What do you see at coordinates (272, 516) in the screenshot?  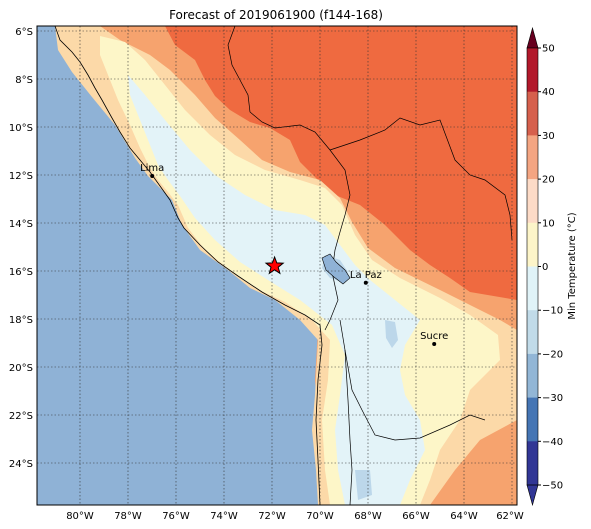 I see `lon-tick-label: 72°W` at bounding box center [272, 516].